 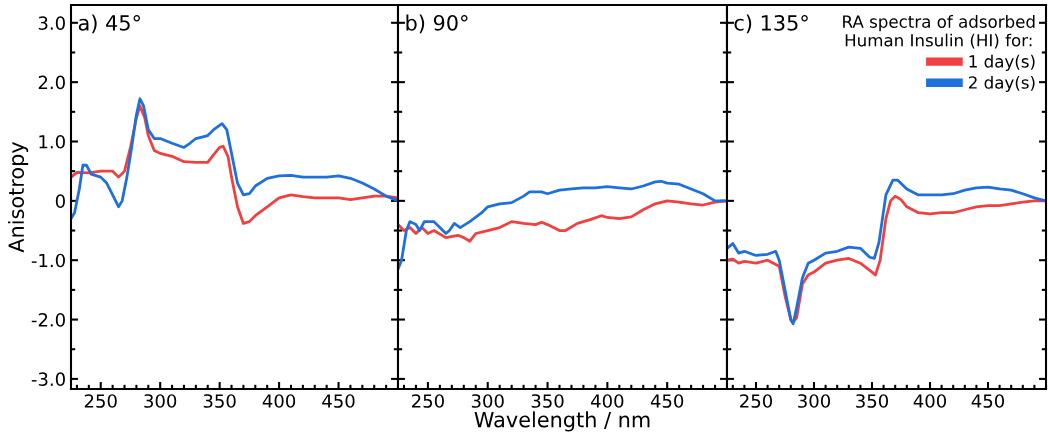 What do you see at coordinates (437, 24) in the screenshot?
I see `chart-title: b) 90°` at bounding box center [437, 24].